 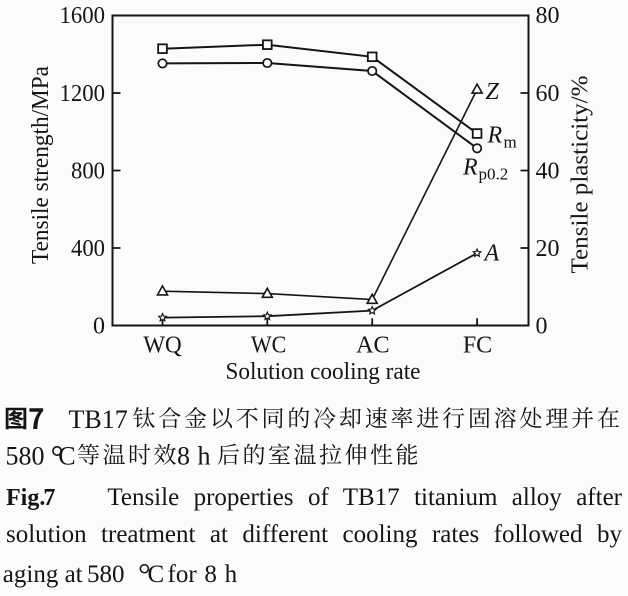 I want to click on svg-text: TB17, so click(x=98, y=419).